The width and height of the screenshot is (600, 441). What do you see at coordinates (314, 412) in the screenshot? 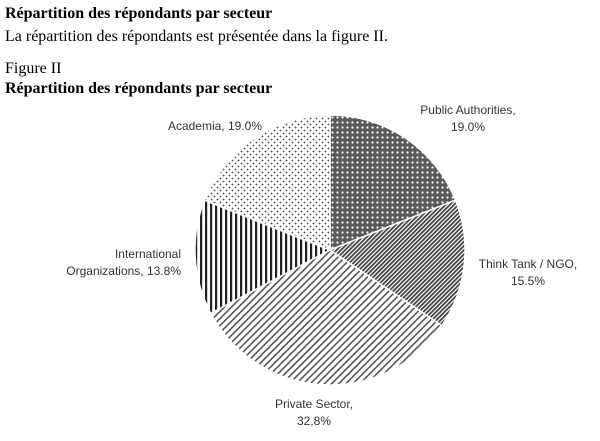
I see `slice-label-private-sector: Private Sector, 32.8%` at bounding box center [314, 412].